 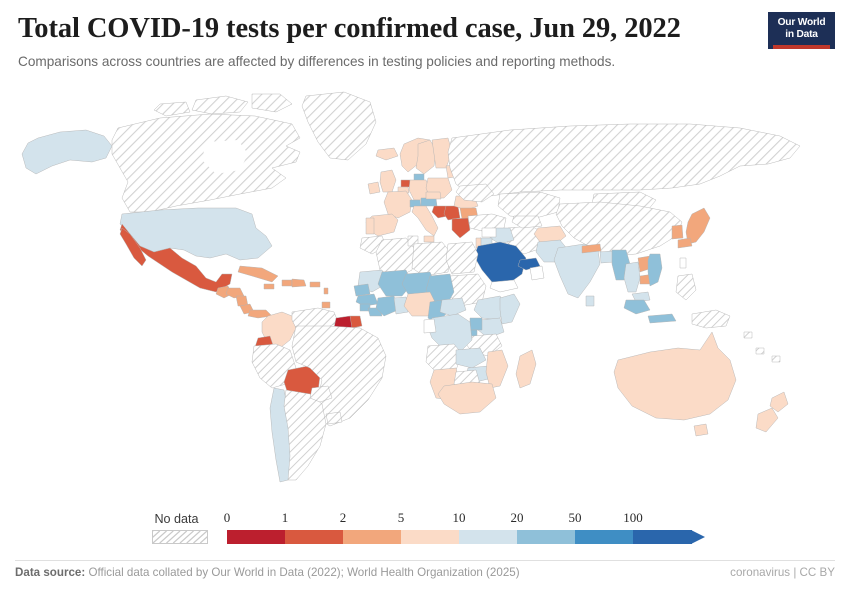 What do you see at coordinates (591, 248) in the screenshot?
I see `country-nepal` at bounding box center [591, 248].